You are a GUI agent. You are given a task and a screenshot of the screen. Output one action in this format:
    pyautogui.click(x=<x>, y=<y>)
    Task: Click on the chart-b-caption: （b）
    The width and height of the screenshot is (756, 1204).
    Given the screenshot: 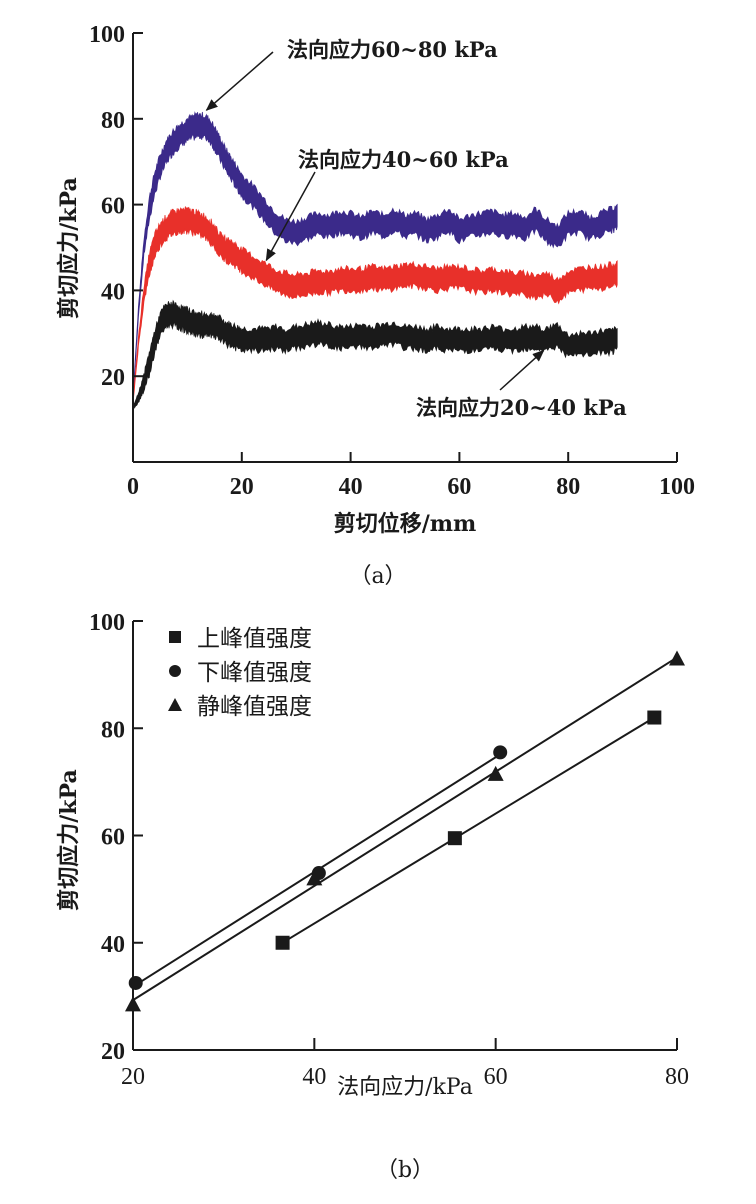 What is the action you would take?
    pyautogui.click(x=405, y=1170)
    